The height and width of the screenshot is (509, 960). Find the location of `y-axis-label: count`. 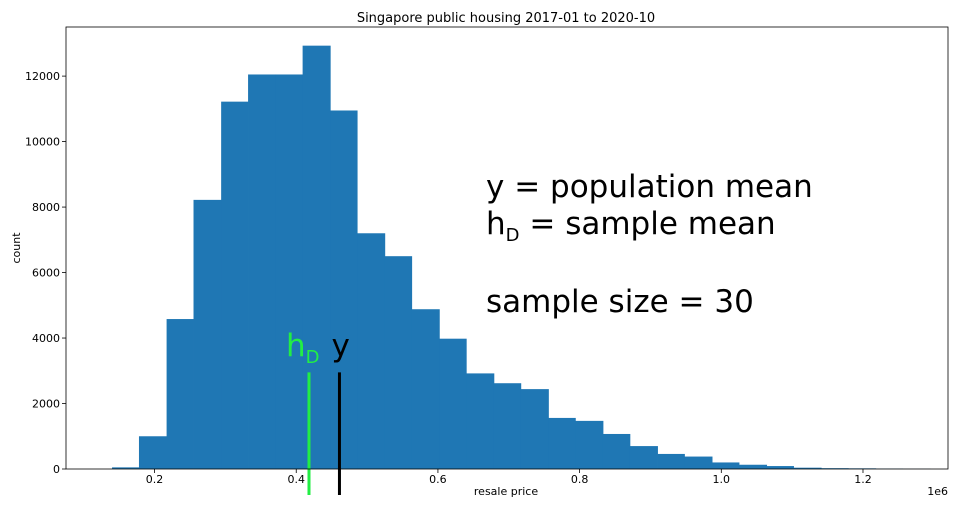

y-axis-label: count is located at coordinates (16, 248).